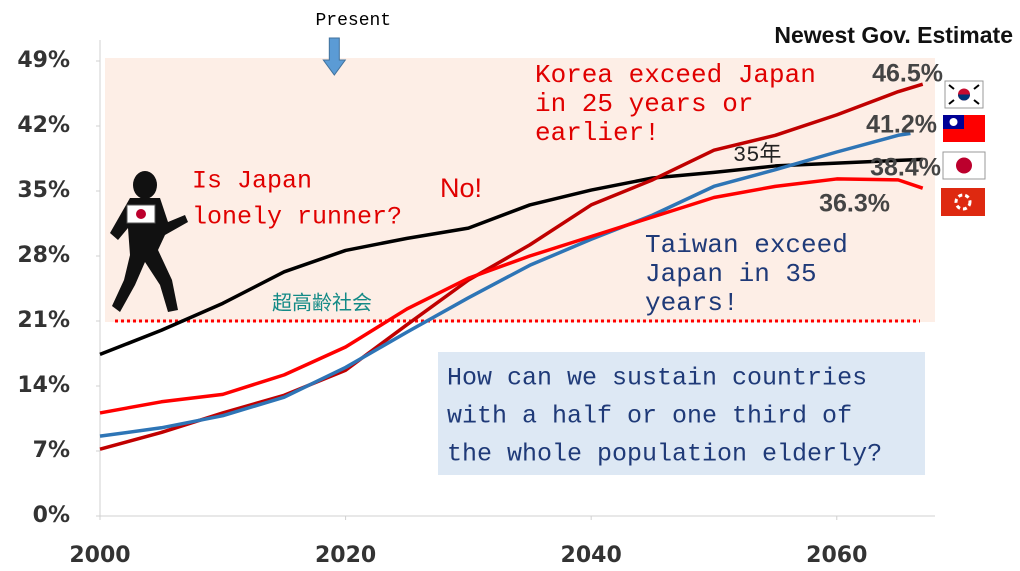  I want to click on annotation: 35年, so click(757, 155).